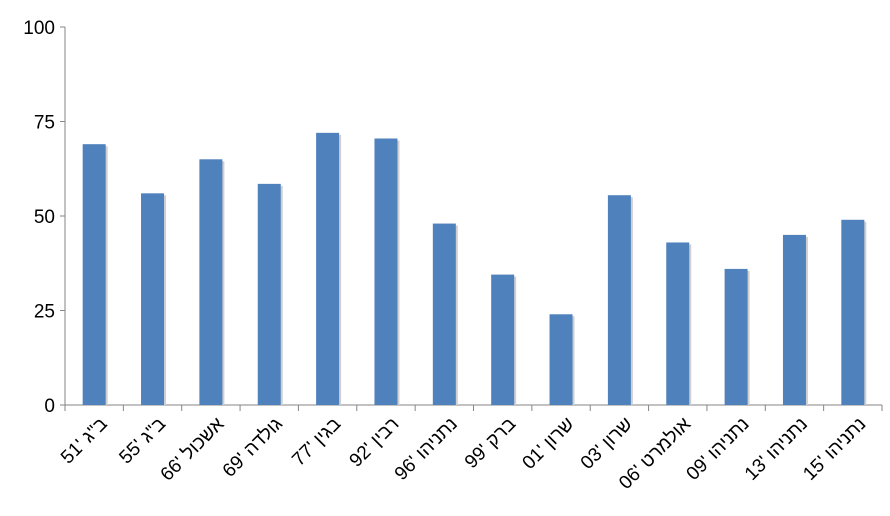 The image size is (890, 516). Describe the element at coordinates (607, 444) in the screenshot. I see `x-tick-label: שרון '03` at that location.